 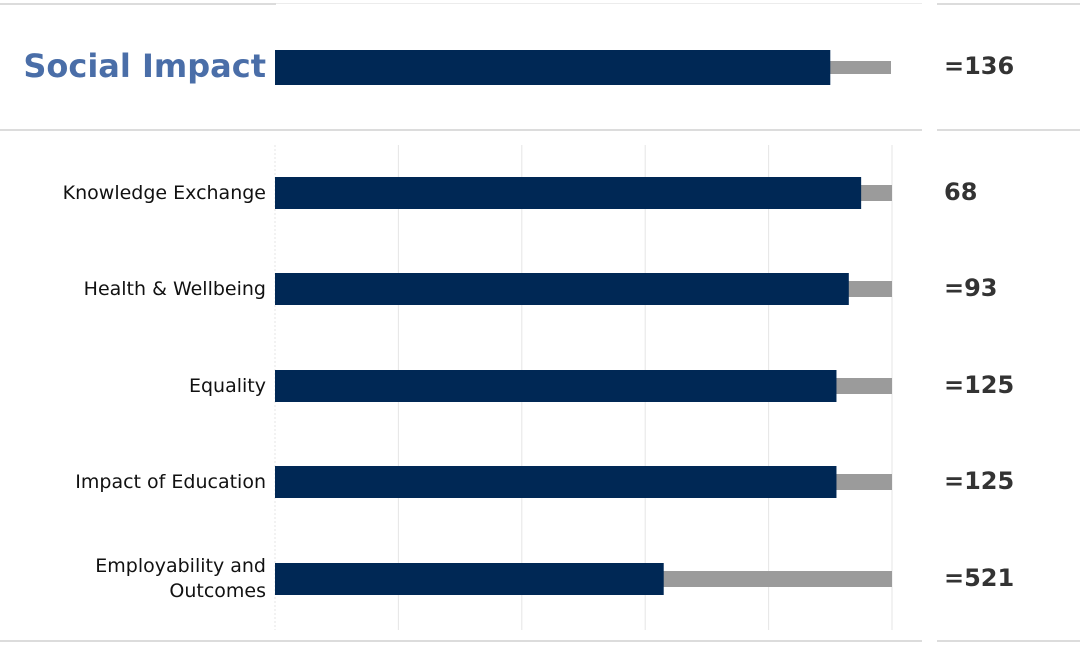 I want to click on bottom-rule-left, so click(x=461, y=641).